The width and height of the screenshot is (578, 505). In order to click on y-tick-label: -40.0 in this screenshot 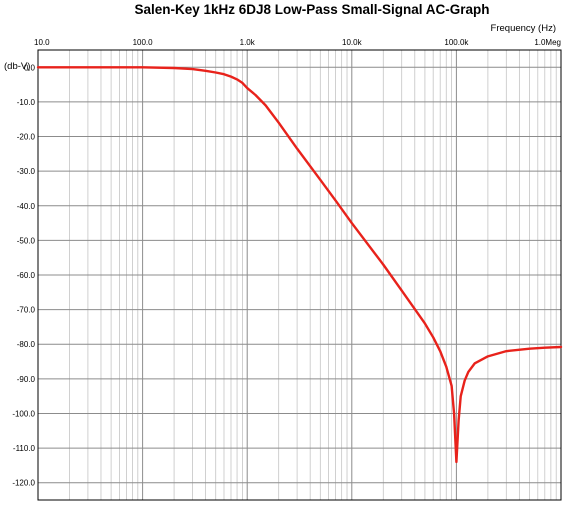, I will do `click(26, 206)`.